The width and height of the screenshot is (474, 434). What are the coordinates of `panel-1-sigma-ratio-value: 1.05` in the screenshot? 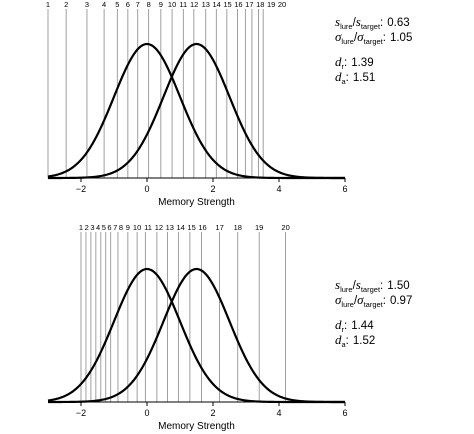 It's located at (401, 38).